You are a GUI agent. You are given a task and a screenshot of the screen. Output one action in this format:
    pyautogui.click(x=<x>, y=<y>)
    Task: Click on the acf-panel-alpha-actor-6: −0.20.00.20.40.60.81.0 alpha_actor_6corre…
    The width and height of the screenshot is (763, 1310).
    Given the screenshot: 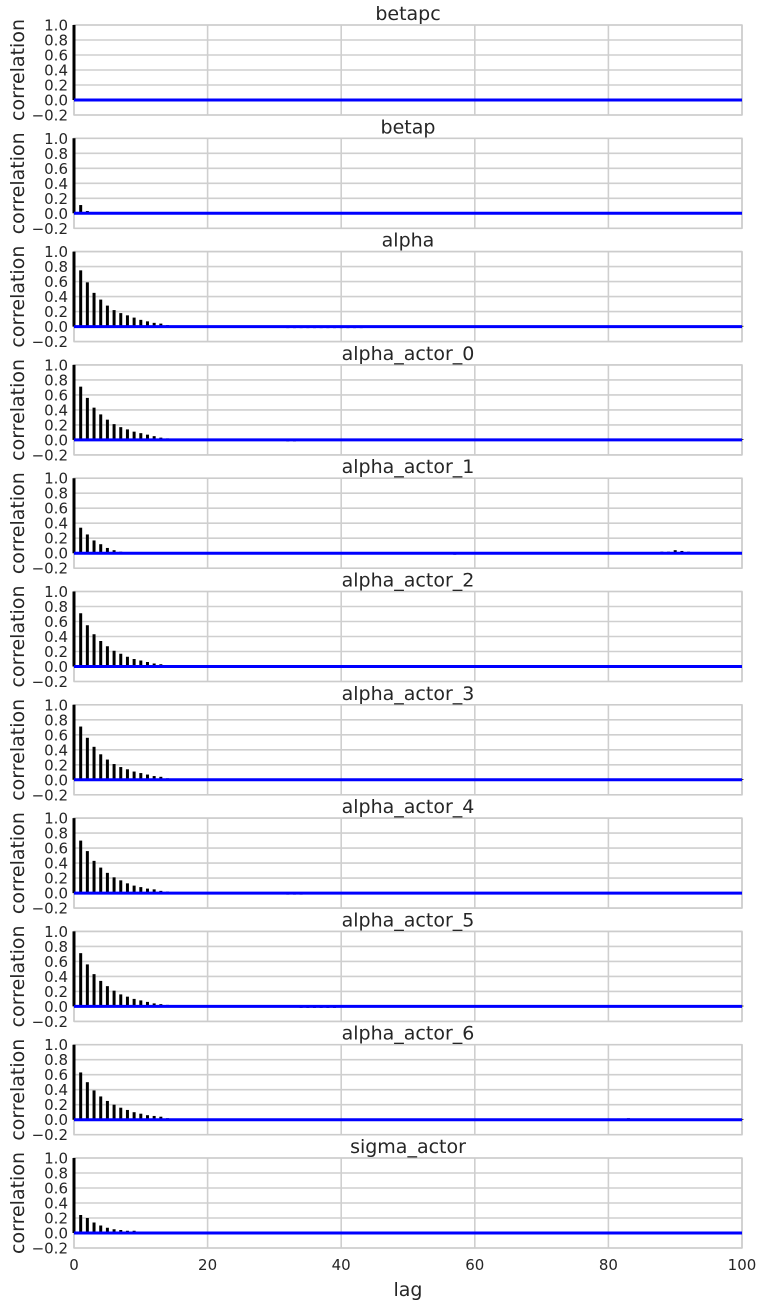 What is the action you would take?
    pyautogui.click(x=375, y=1083)
    